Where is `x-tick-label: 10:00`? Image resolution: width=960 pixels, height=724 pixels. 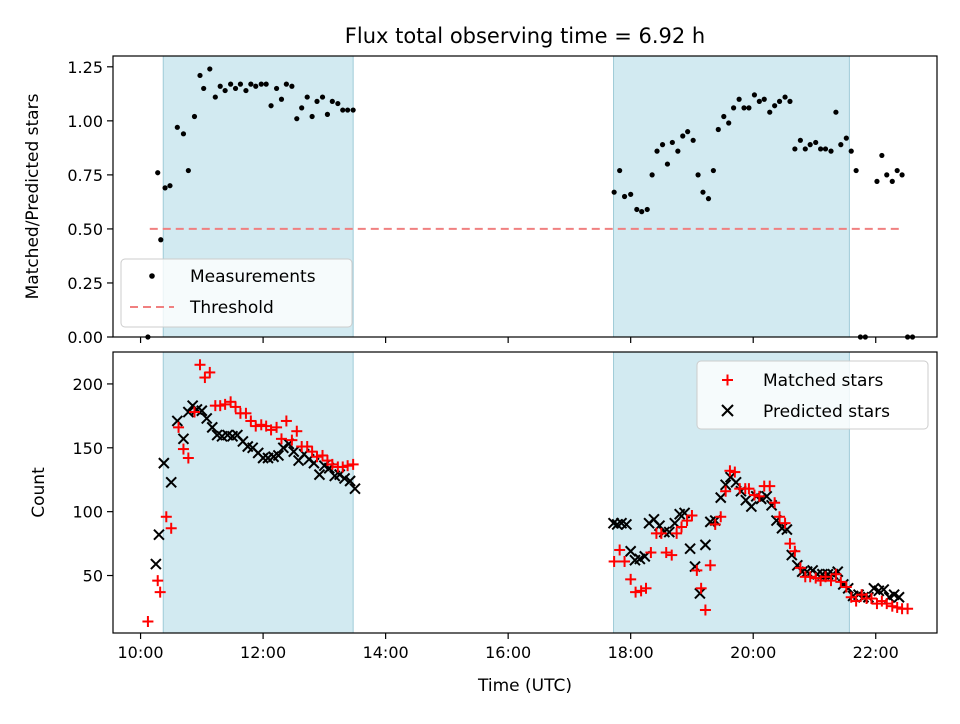 x-tick-label: 10:00 is located at coordinates (141, 652).